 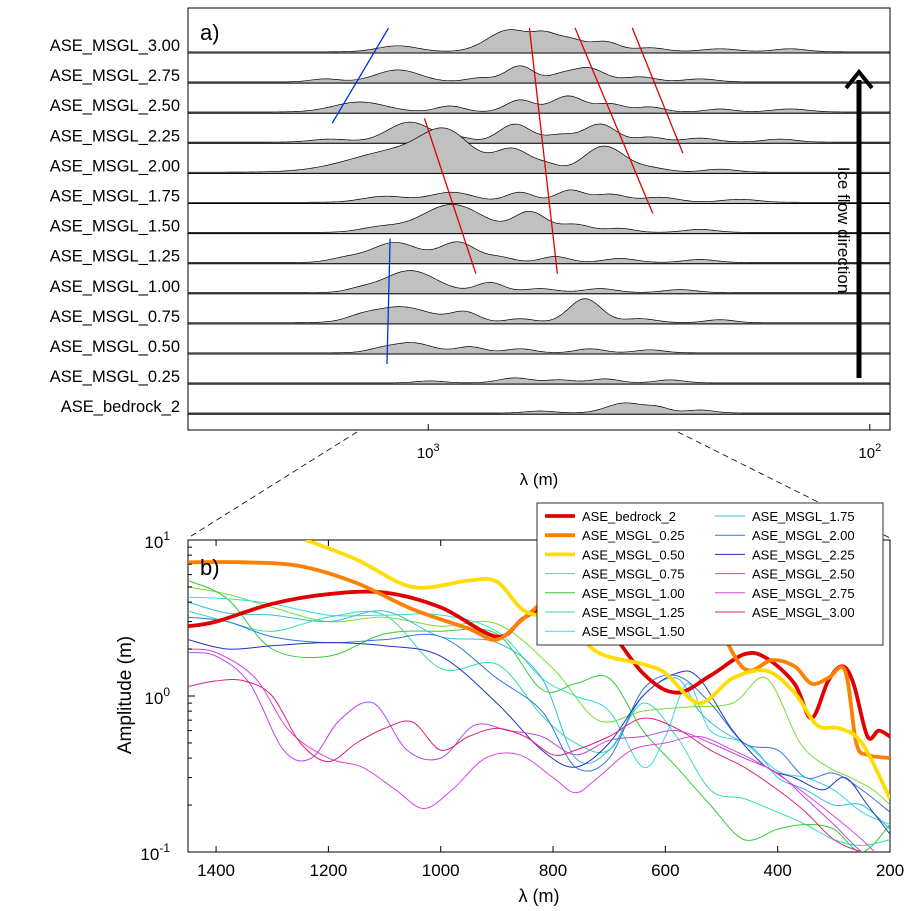 What do you see at coordinates (633, 631) in the screenshot?
I see `legend-label-ase-msgl-1-50: ASE_MSGL_1.50` at bounding box center [633, 631].